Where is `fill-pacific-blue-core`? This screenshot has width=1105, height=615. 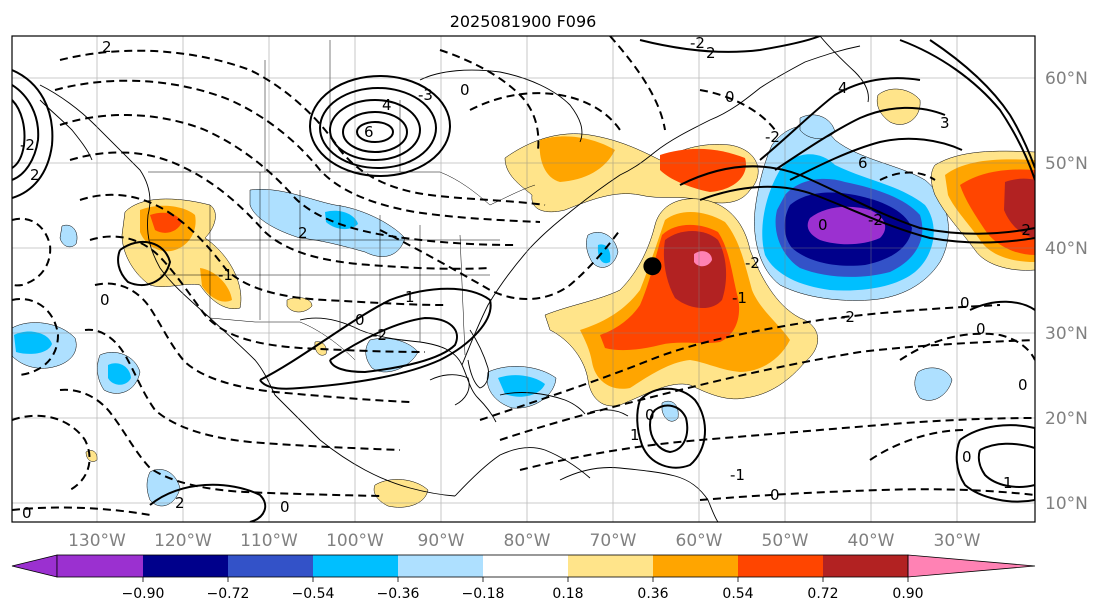 fill-pacific-blue-core is located at coordinates (33, 342).